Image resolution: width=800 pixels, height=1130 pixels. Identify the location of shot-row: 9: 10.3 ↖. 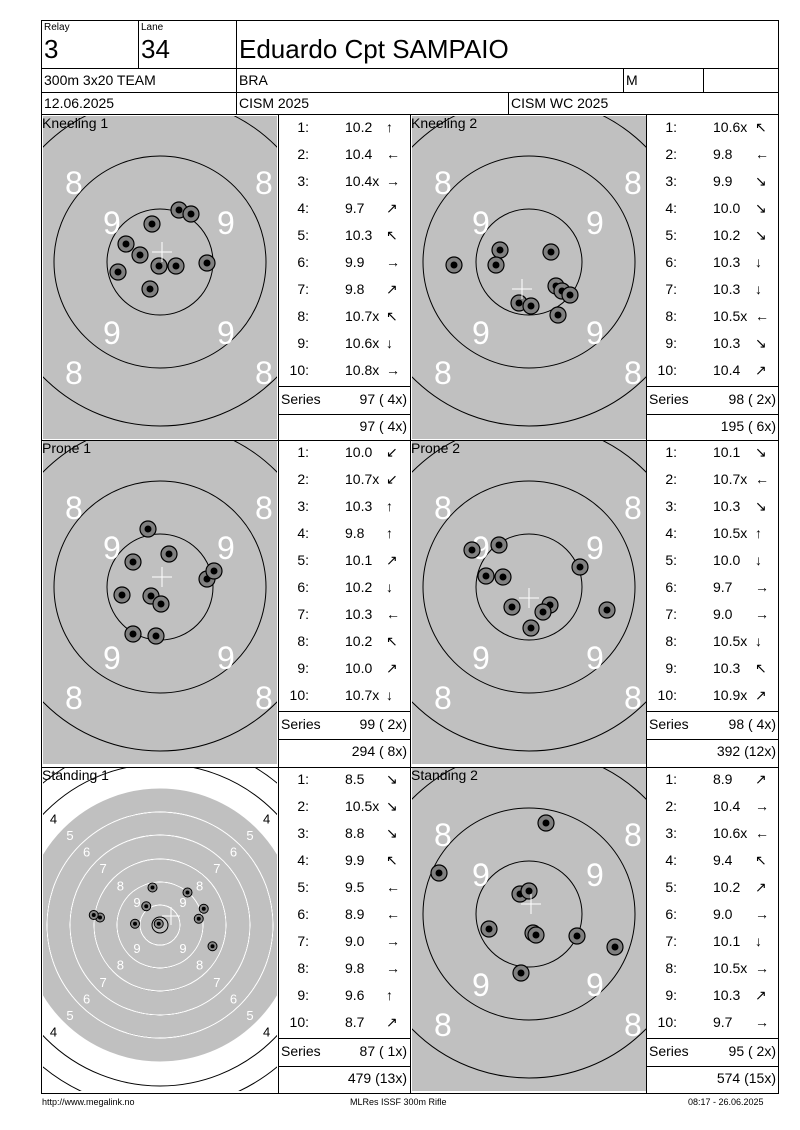
(713, 671).